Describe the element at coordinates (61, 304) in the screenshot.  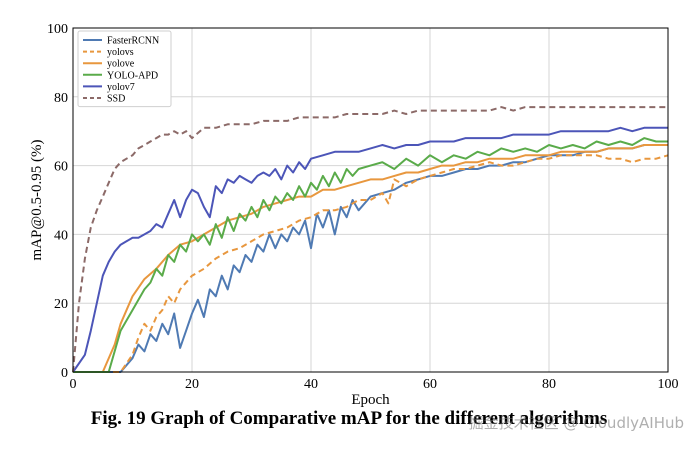
I see `y-tick-label: 20` at that location.